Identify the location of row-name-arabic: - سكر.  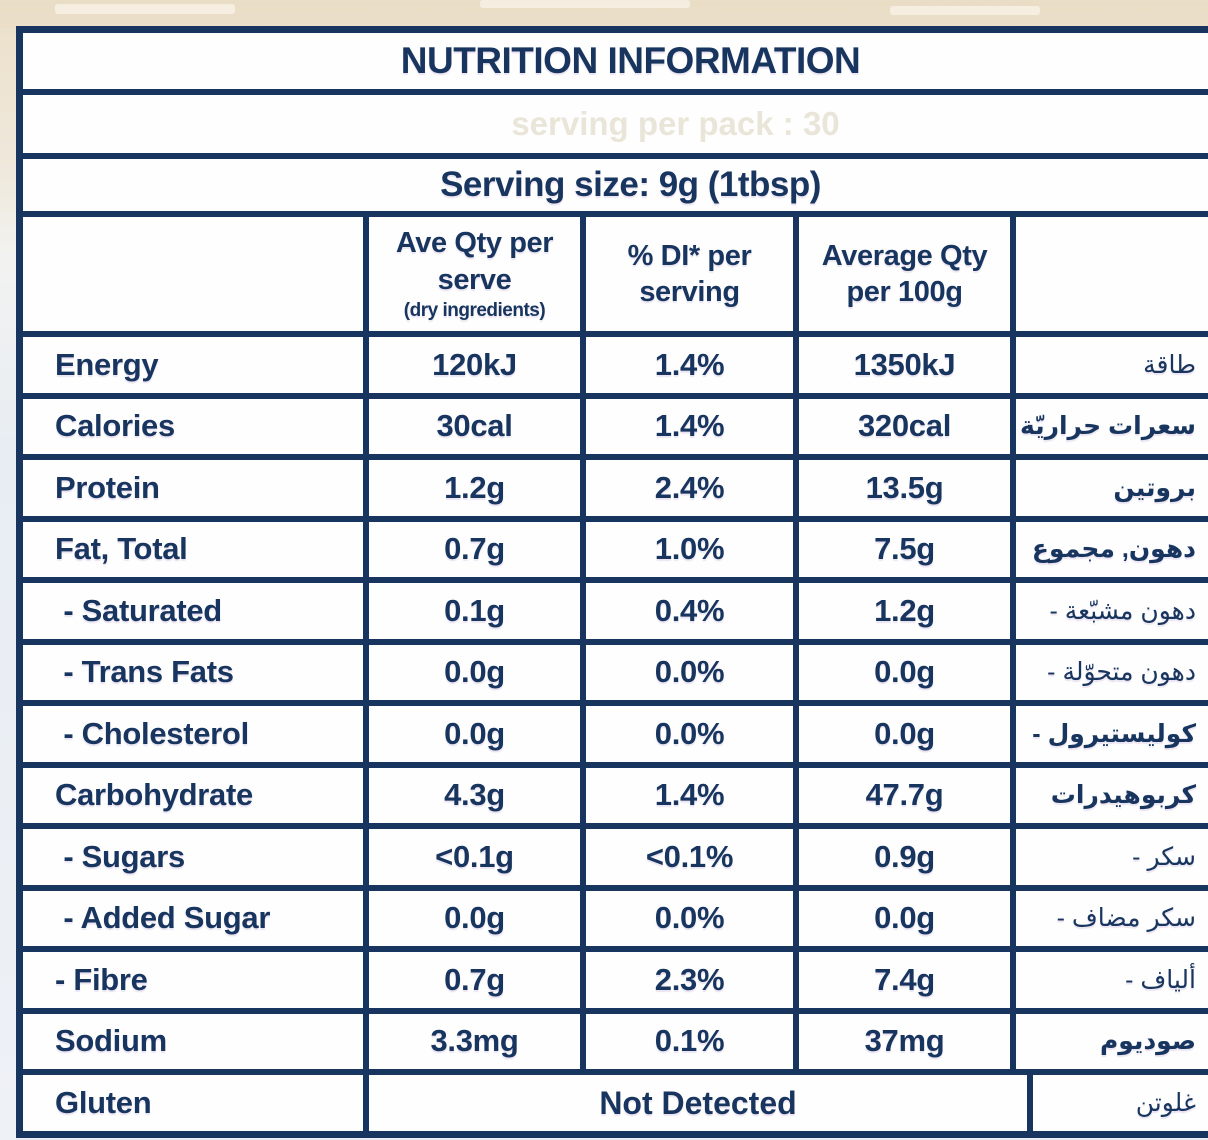
(1164, 856).